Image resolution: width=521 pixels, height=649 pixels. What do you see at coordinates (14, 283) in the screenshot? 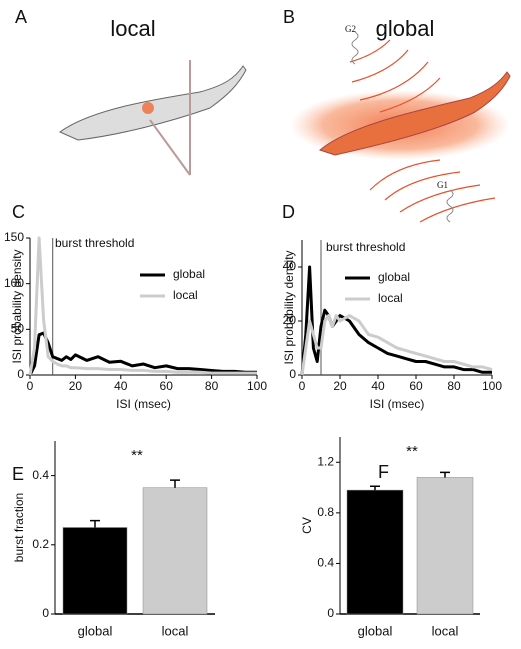
I see `y-tick-label: 100` at bounding box center [14, 283].